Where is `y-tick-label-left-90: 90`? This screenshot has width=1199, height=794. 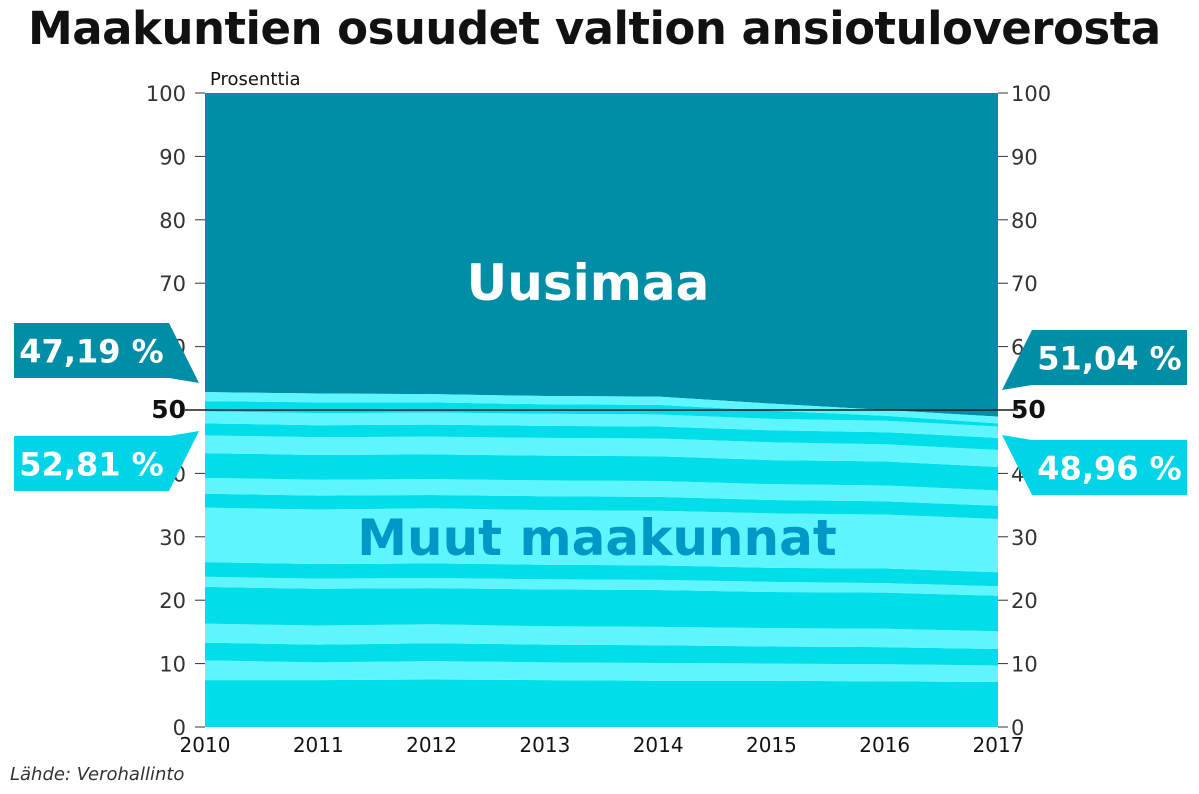 y-tick-label-left-90: 90 is located at coordinates (172, 157).